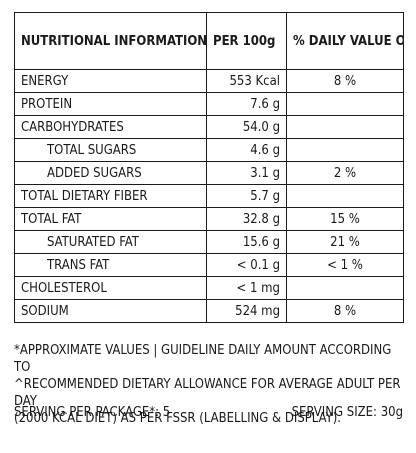  Describe the element at coordinates (246, 150) in the screenshot. I see `nutrient-per-100g: 4.6 g` at that location.